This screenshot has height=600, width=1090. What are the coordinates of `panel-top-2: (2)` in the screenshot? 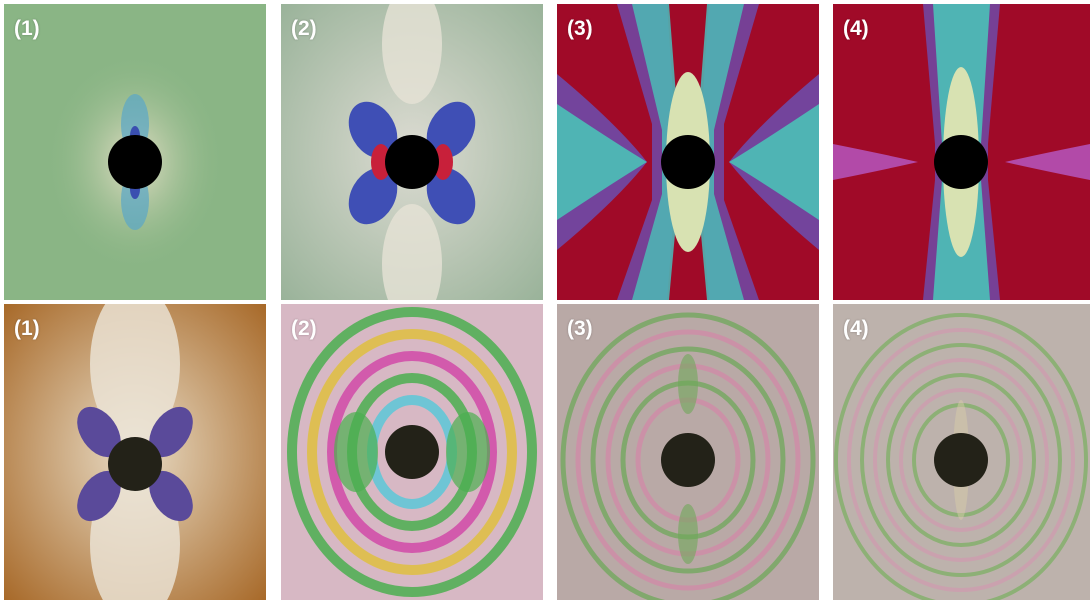 It's located at (412, 152).